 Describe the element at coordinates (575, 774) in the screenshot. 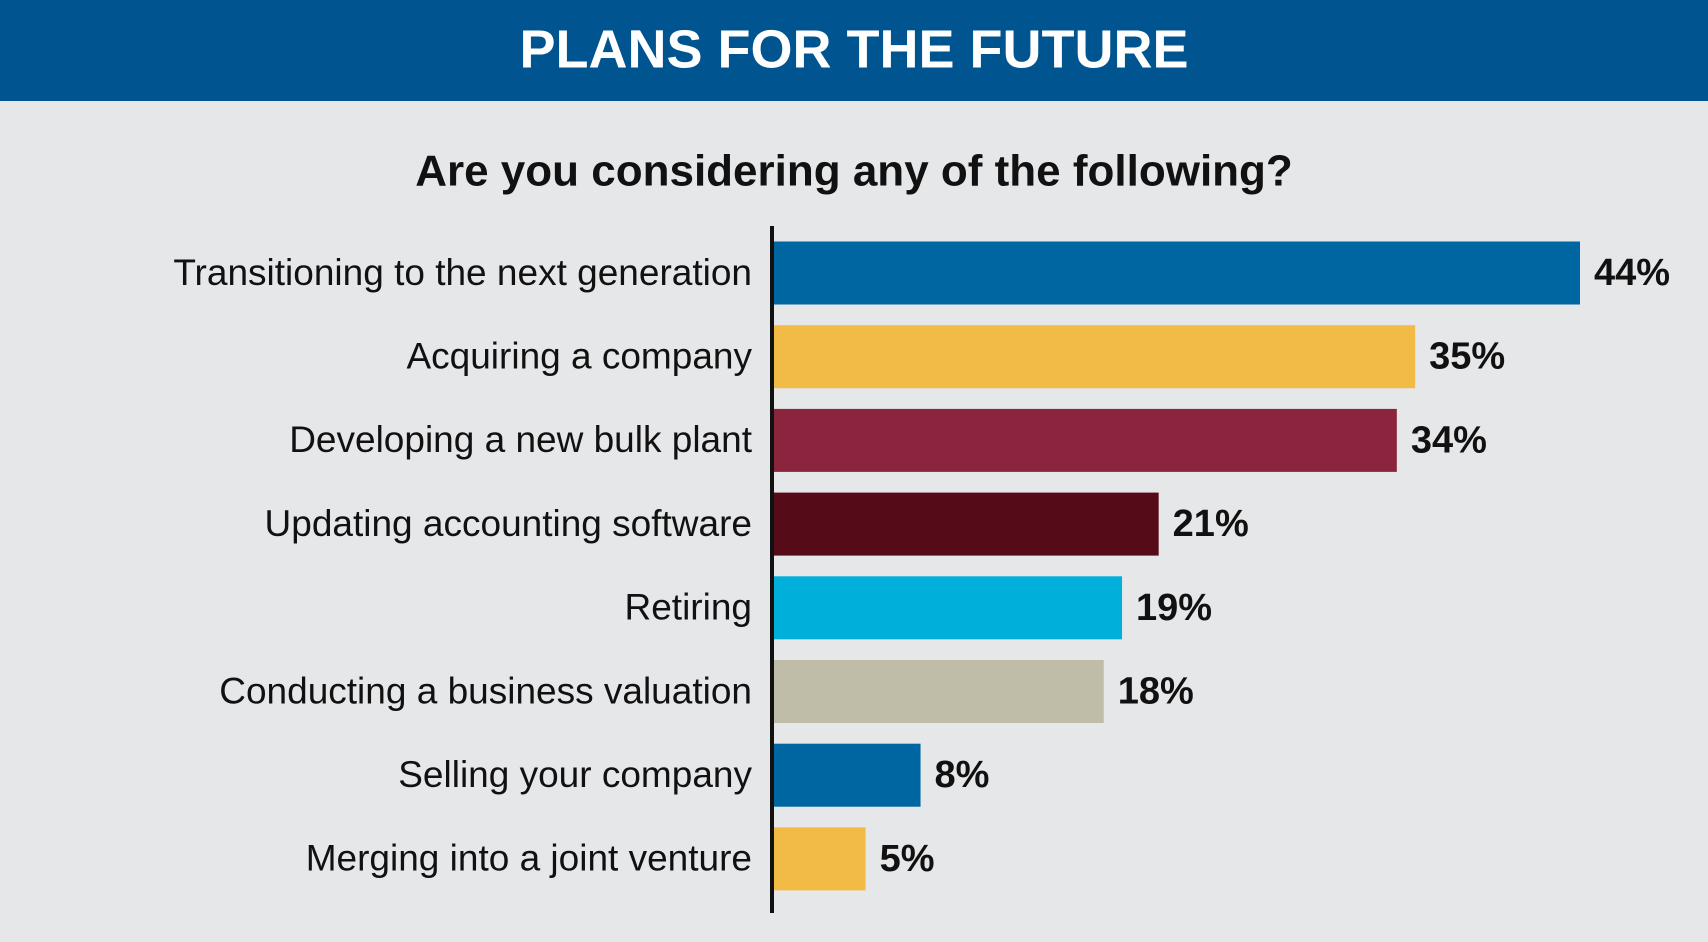

I see `category-label: Selling your company` at that location.